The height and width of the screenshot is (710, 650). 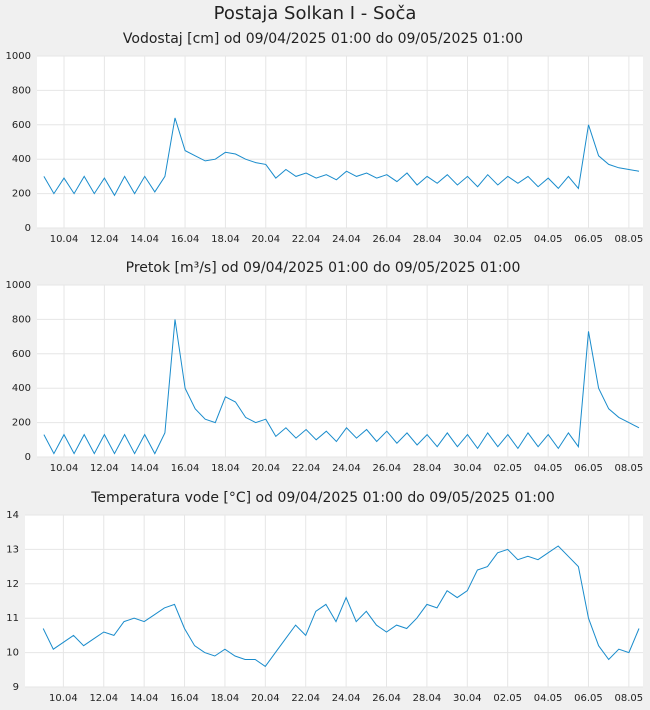 What do you see at coordinates (16, 687) in the screenshot?
I see `y-tick-label: 9` at bounding box center [16, 687].